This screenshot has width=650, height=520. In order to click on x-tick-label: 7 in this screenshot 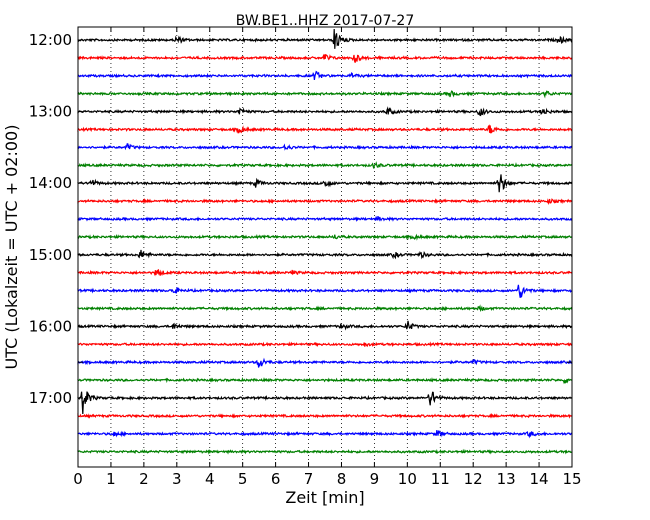, I will do `click(309, 479)`.